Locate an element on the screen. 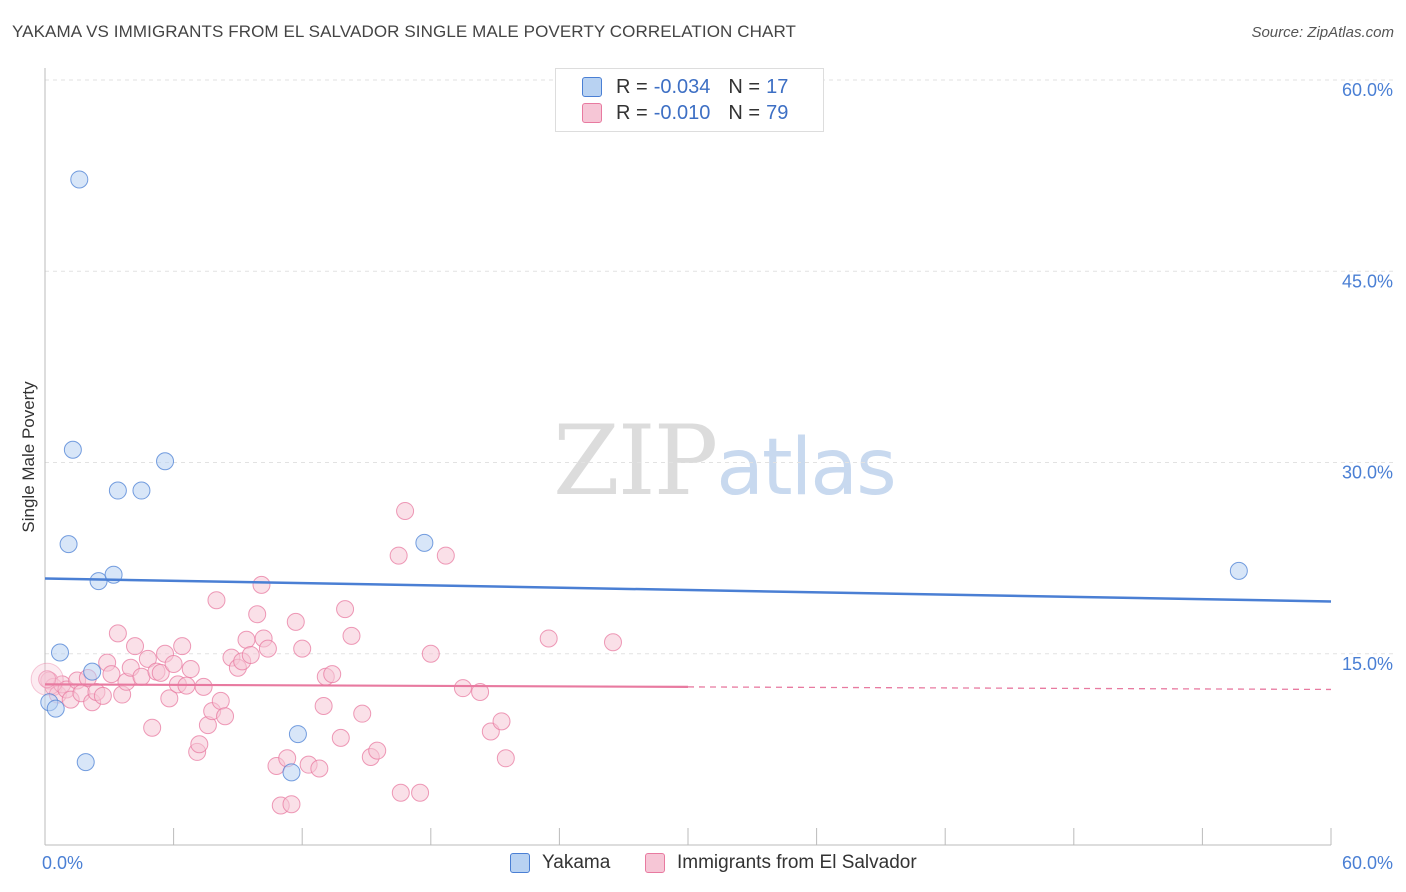  watermark: ZIPatlas is located at coordinates (725, 461).